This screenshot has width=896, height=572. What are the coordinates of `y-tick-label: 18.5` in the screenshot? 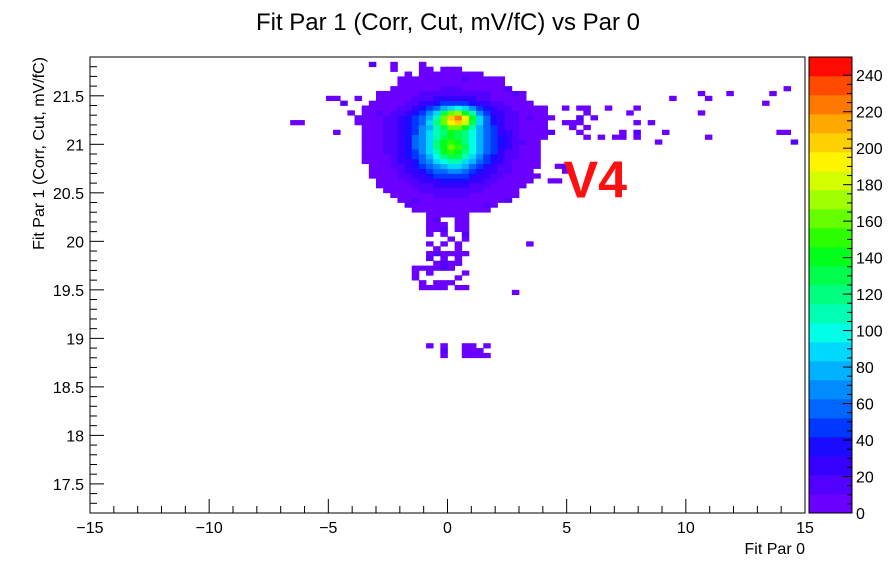 It's located at (68, 388).